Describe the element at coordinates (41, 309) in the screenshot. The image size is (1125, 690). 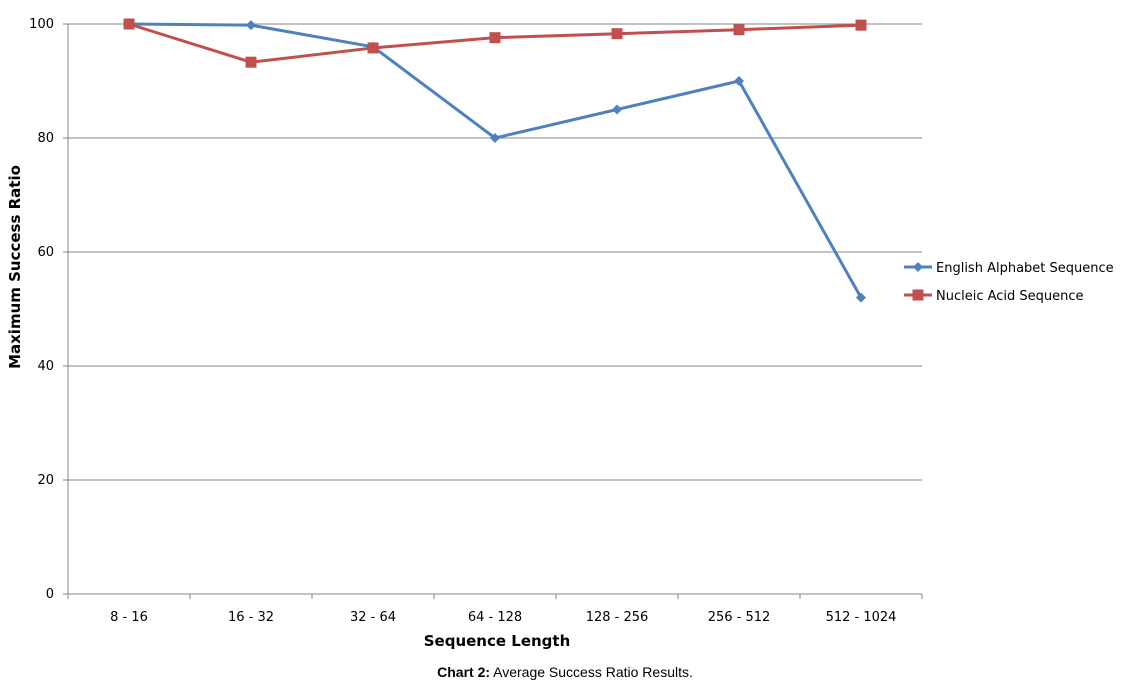
I see `y-tick-labels: 0 20 40 60 80 100` at that location.